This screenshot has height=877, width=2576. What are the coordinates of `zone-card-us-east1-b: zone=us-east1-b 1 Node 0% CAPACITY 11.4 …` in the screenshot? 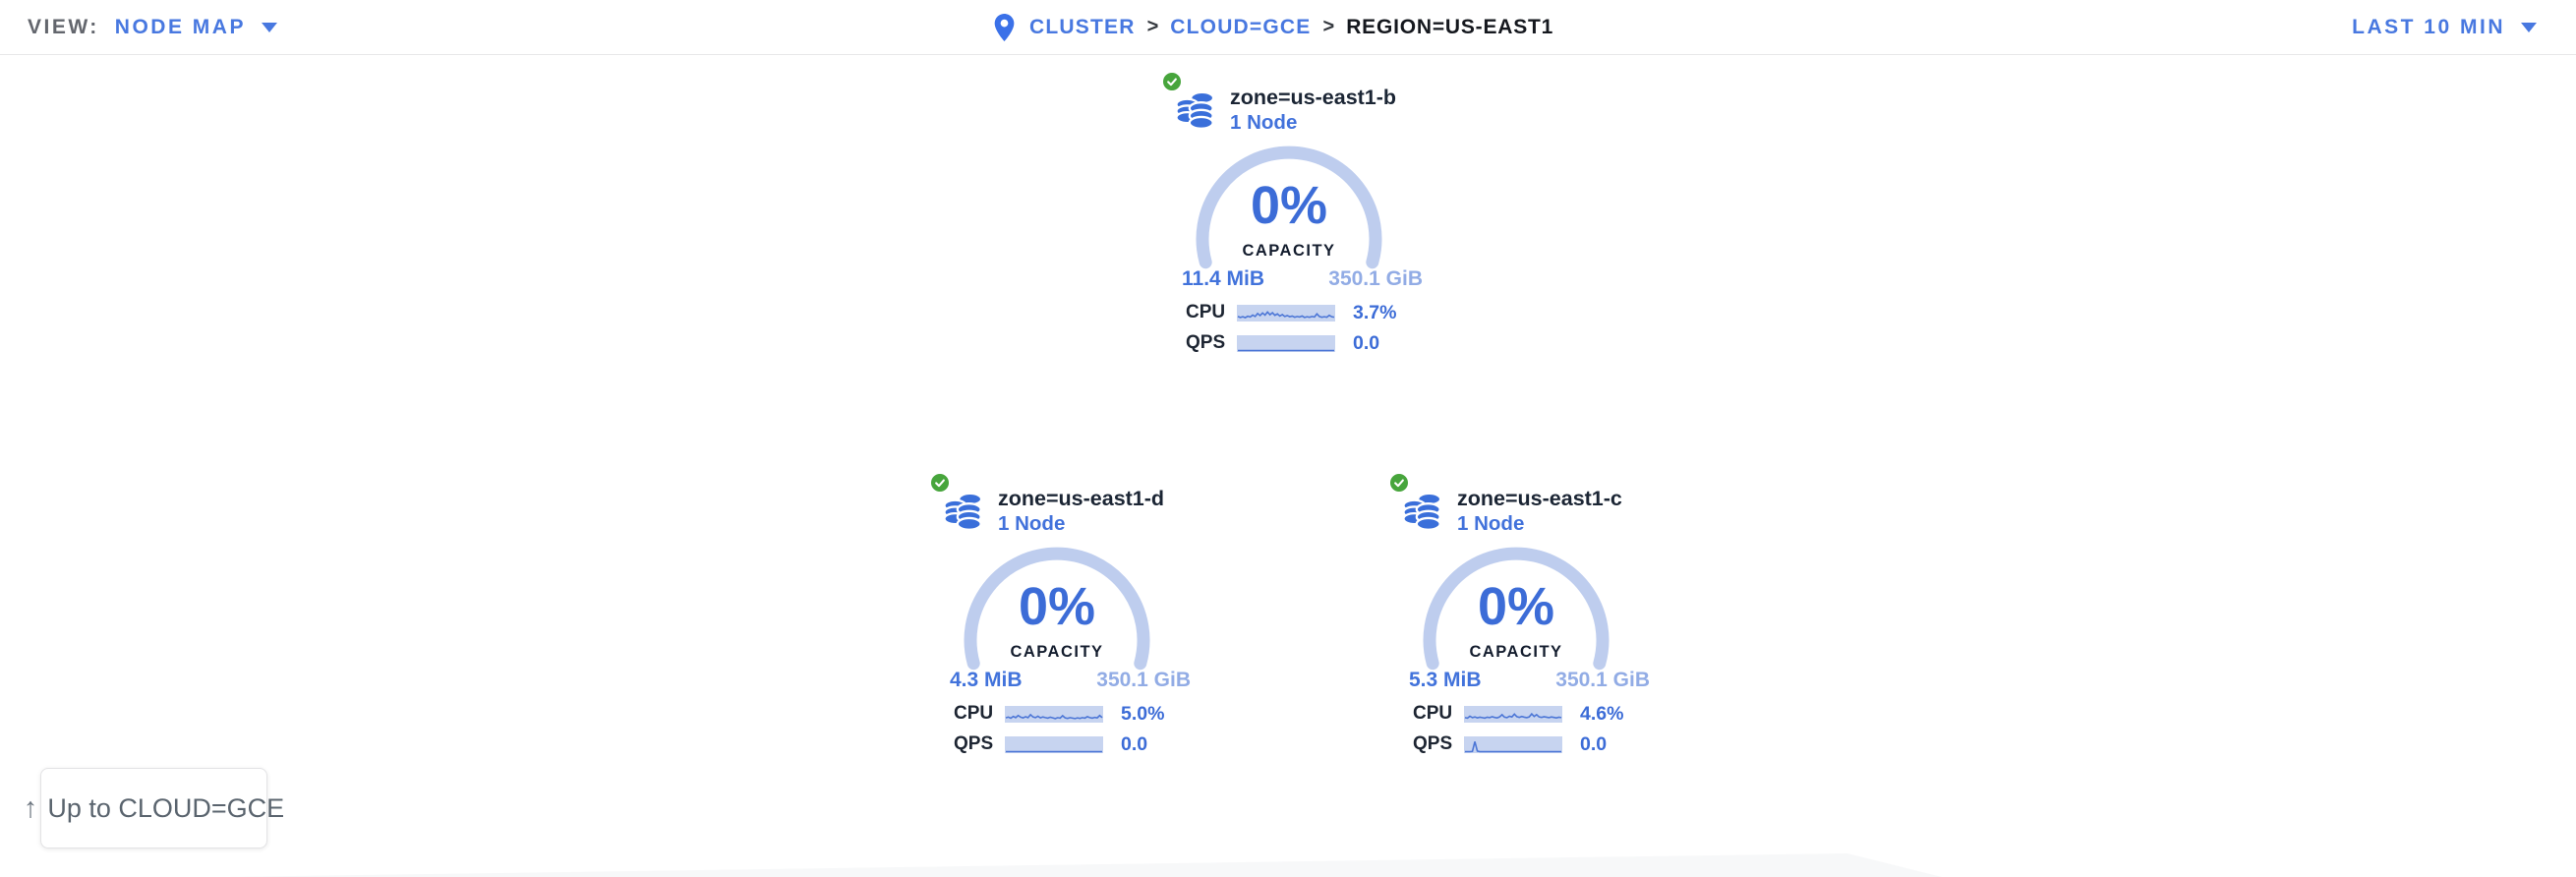 It's located at (1293, 213).